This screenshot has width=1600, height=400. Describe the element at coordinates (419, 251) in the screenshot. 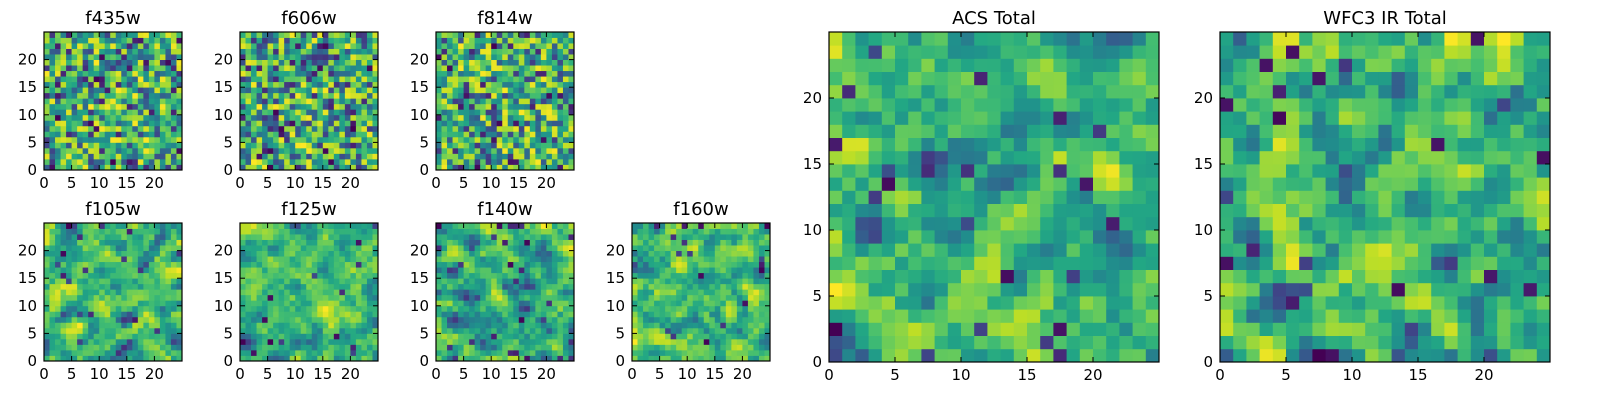

I see `y-tick-label: 20` at that location.